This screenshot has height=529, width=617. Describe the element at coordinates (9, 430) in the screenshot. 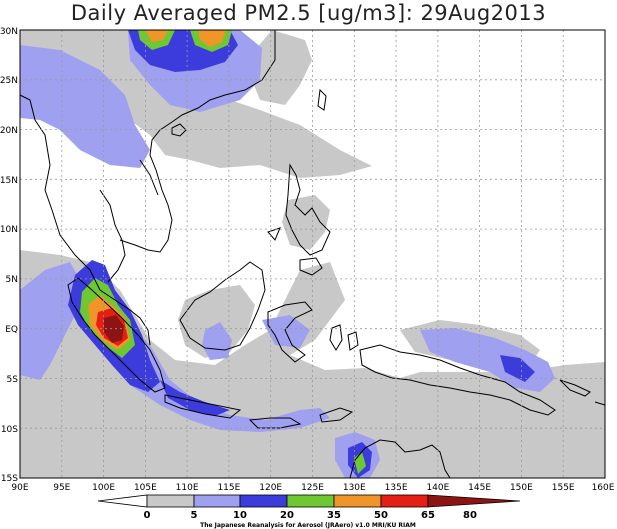

I see `tick-label-y: 10S` at that location.